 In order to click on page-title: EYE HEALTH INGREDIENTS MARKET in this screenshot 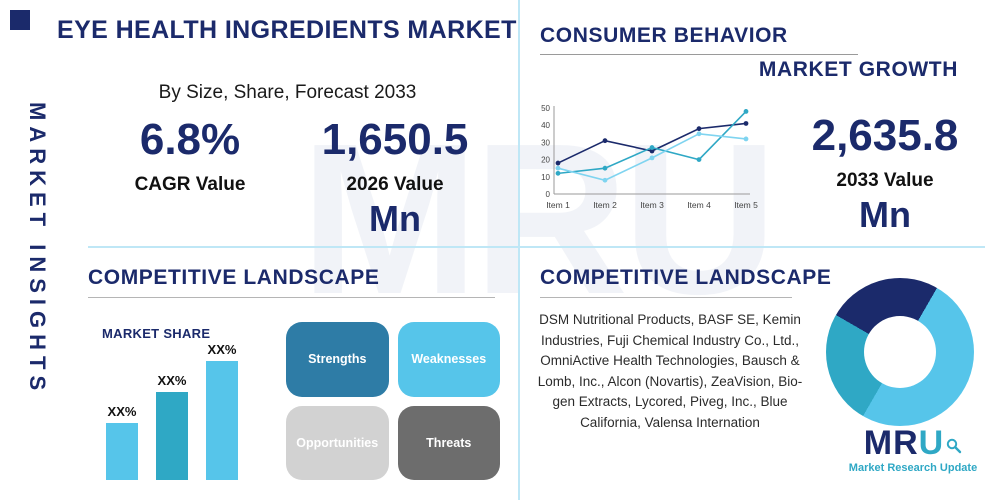, I will do `click(287, 30)`.